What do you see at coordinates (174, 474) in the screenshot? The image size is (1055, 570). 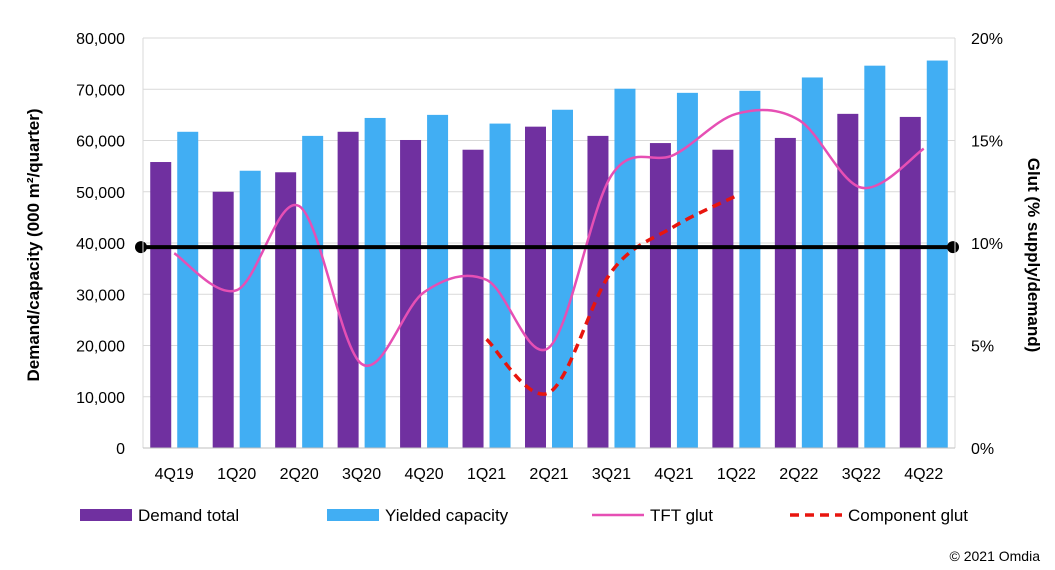 I see `x-axis-tick-label: 4Q19` at bounding box center [174, 474].